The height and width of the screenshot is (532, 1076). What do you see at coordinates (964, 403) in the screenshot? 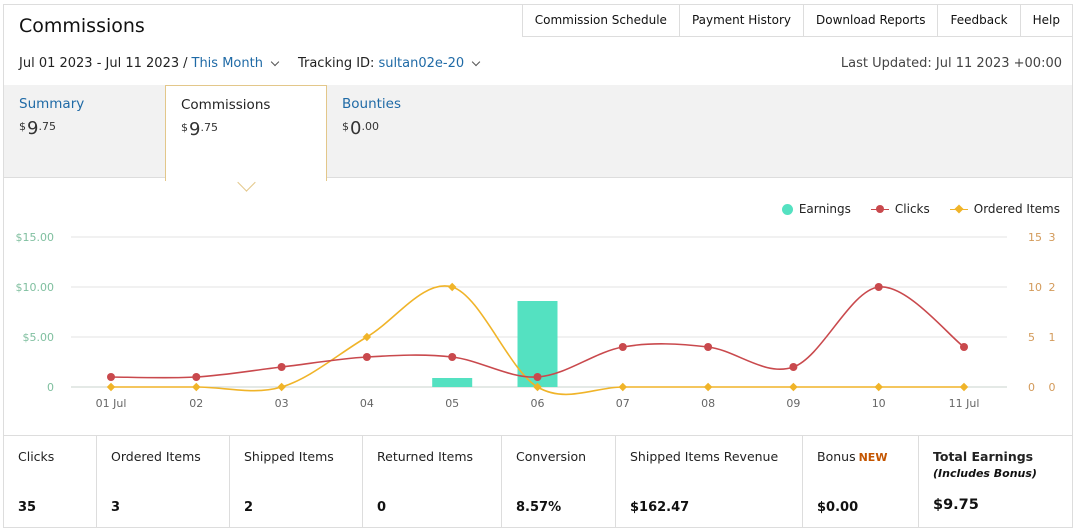
I see `x-tick-label: 11 Jul` at bounding box center [964, 403].